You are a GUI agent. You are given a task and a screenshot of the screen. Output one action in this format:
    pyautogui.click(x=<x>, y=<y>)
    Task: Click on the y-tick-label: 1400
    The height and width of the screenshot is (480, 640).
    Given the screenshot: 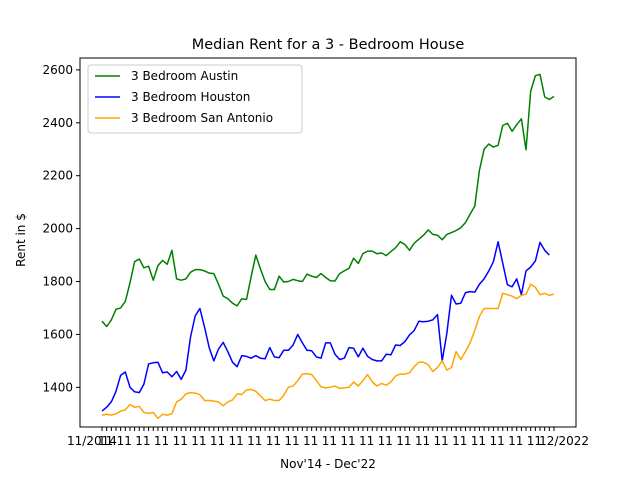 What is the action you would take?
    pyautogui.click(x=57, y=387)
    